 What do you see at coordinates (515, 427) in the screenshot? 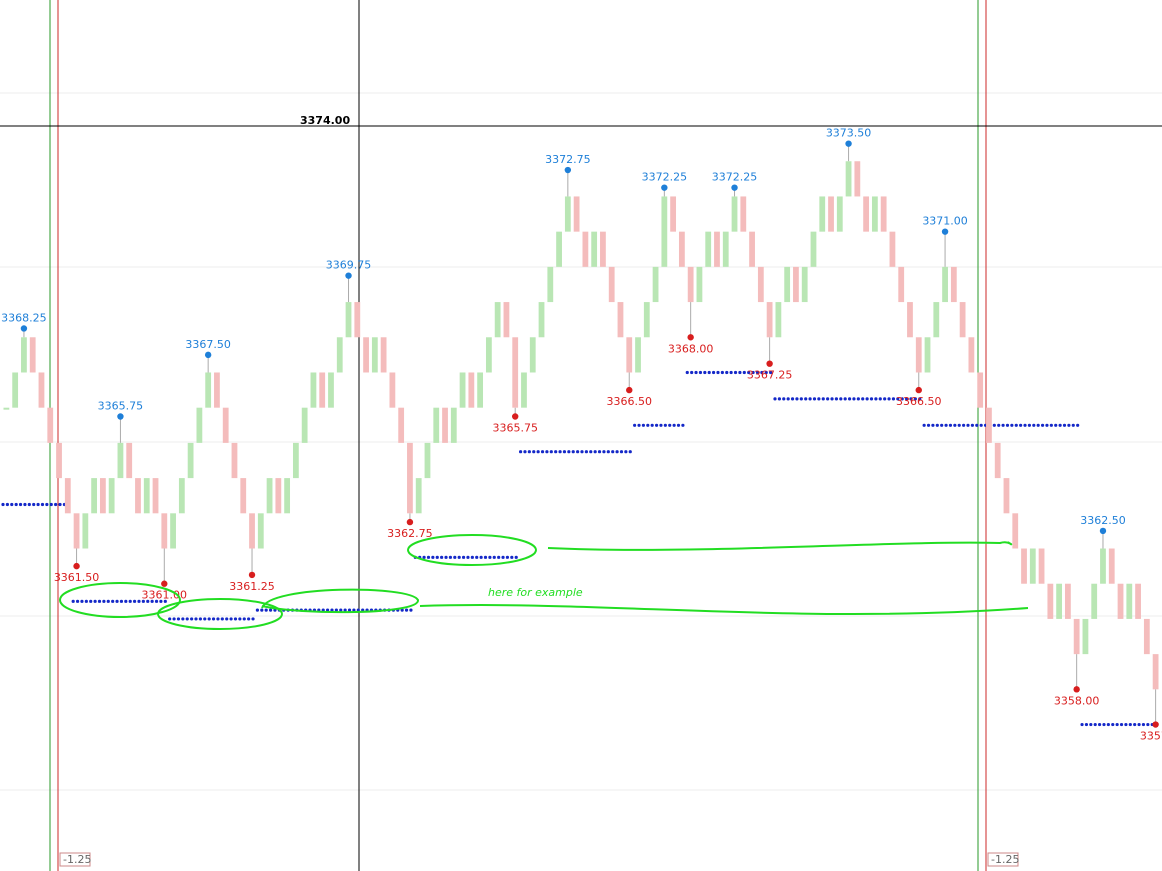
I see `swing-low-label: 3365.75` at bounding box center [515, 427].